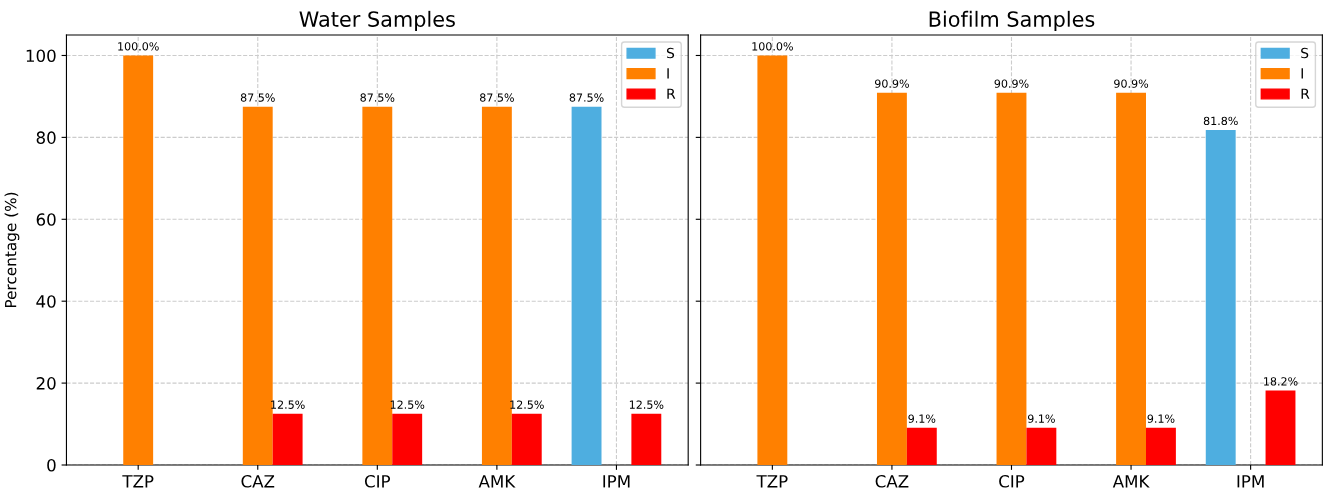  What do you see at coordinates (1220, 121) in the screenshot?
I see `data-label: 81.8%` at bounding box center [1220, 121].